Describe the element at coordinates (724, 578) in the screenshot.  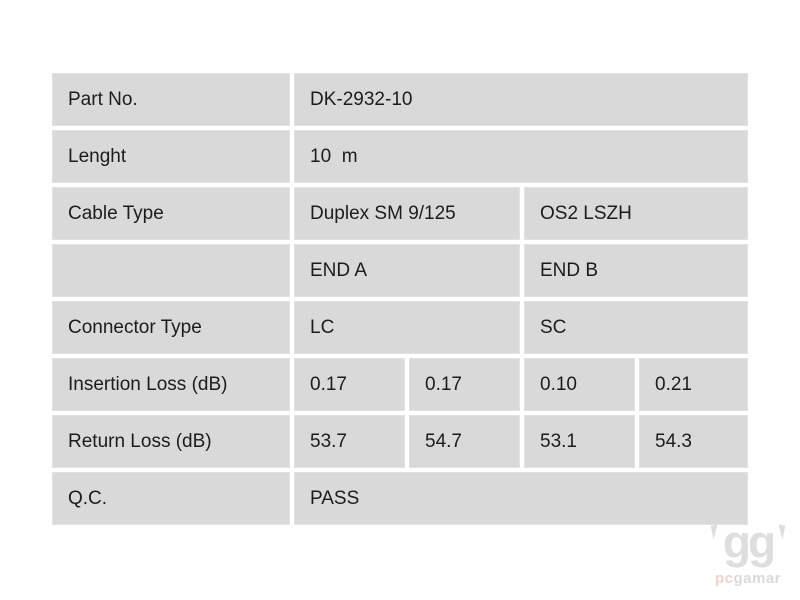
I see `brand-text-pc: pc` at that location.